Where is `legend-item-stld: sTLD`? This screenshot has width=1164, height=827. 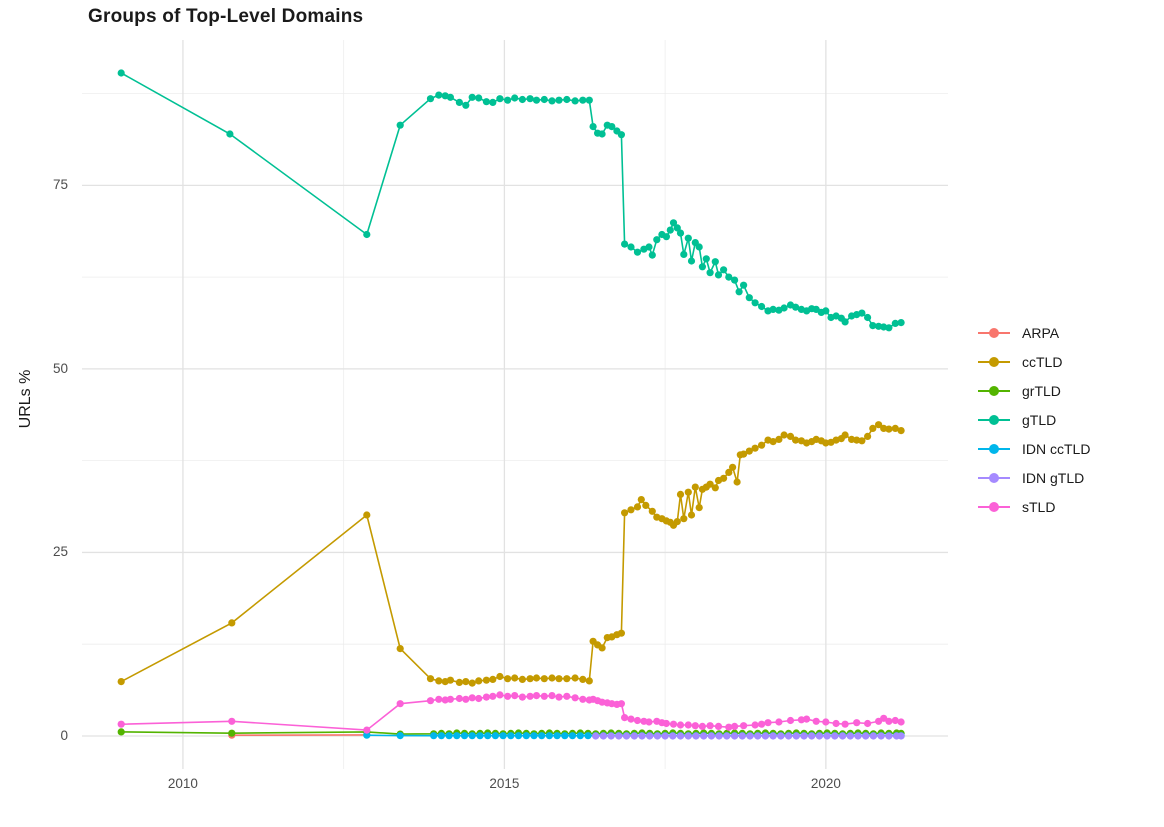 legend-item-stld: sTLD is located at coordinates (1034, 506).